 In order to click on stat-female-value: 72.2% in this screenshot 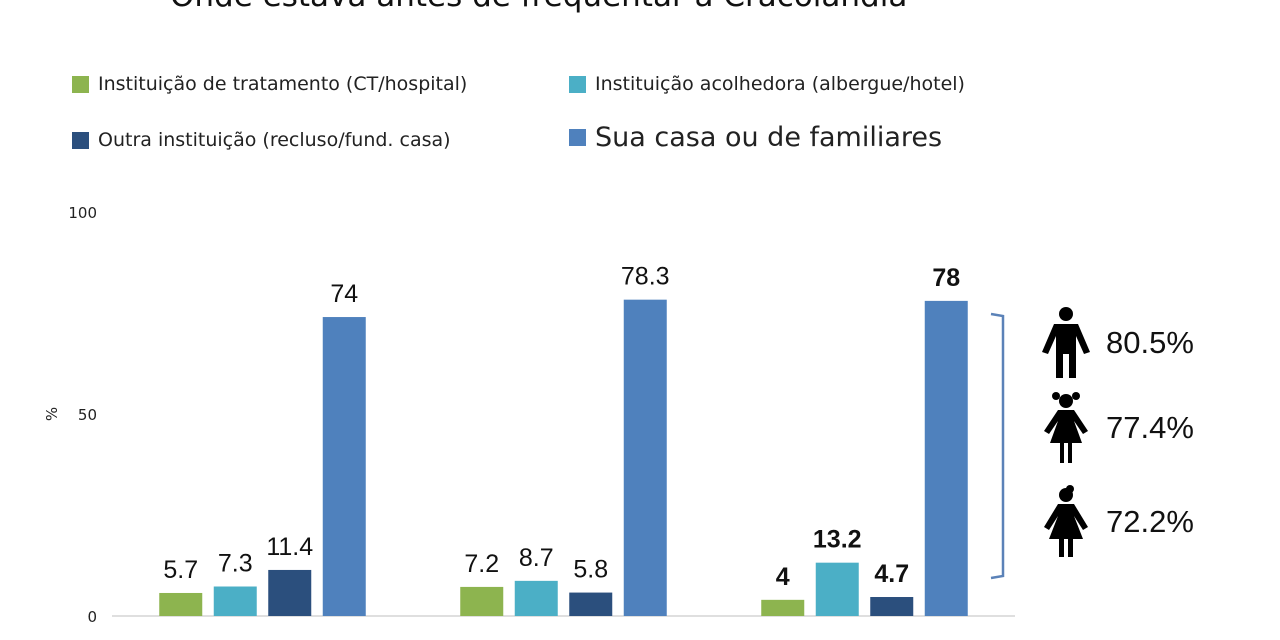, I will do `click(1150, 521)`.